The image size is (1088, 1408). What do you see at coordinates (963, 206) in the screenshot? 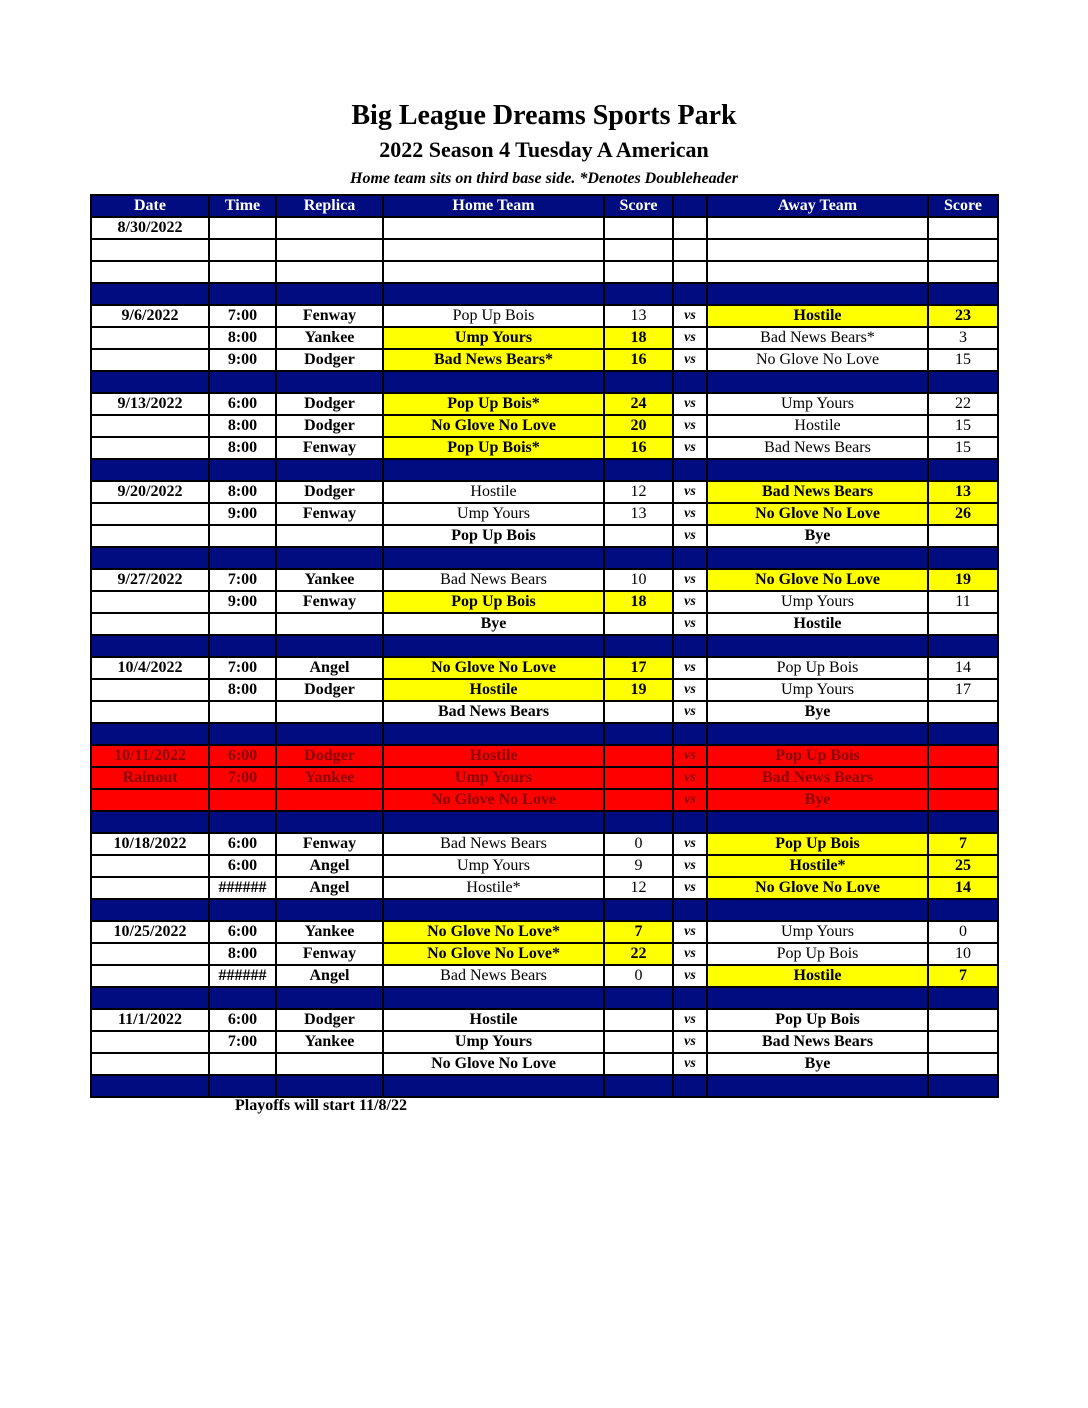
I see `column-header-away-score: Score` at bounding box center [963, 206].